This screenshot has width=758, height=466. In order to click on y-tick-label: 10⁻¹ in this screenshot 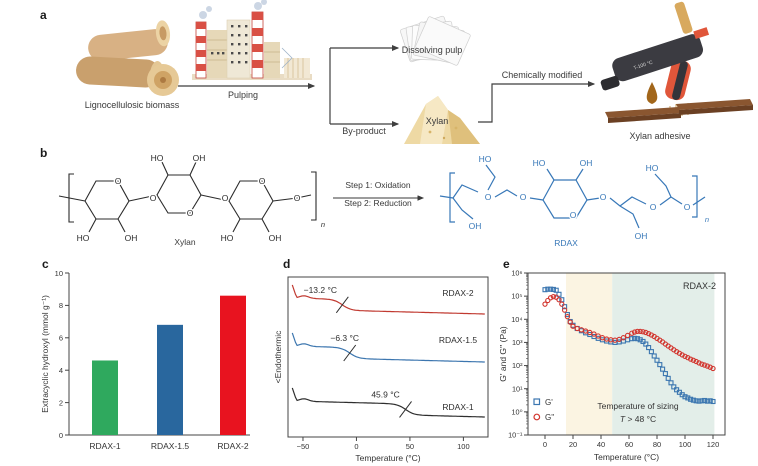, I will do `click(515, 435)`.